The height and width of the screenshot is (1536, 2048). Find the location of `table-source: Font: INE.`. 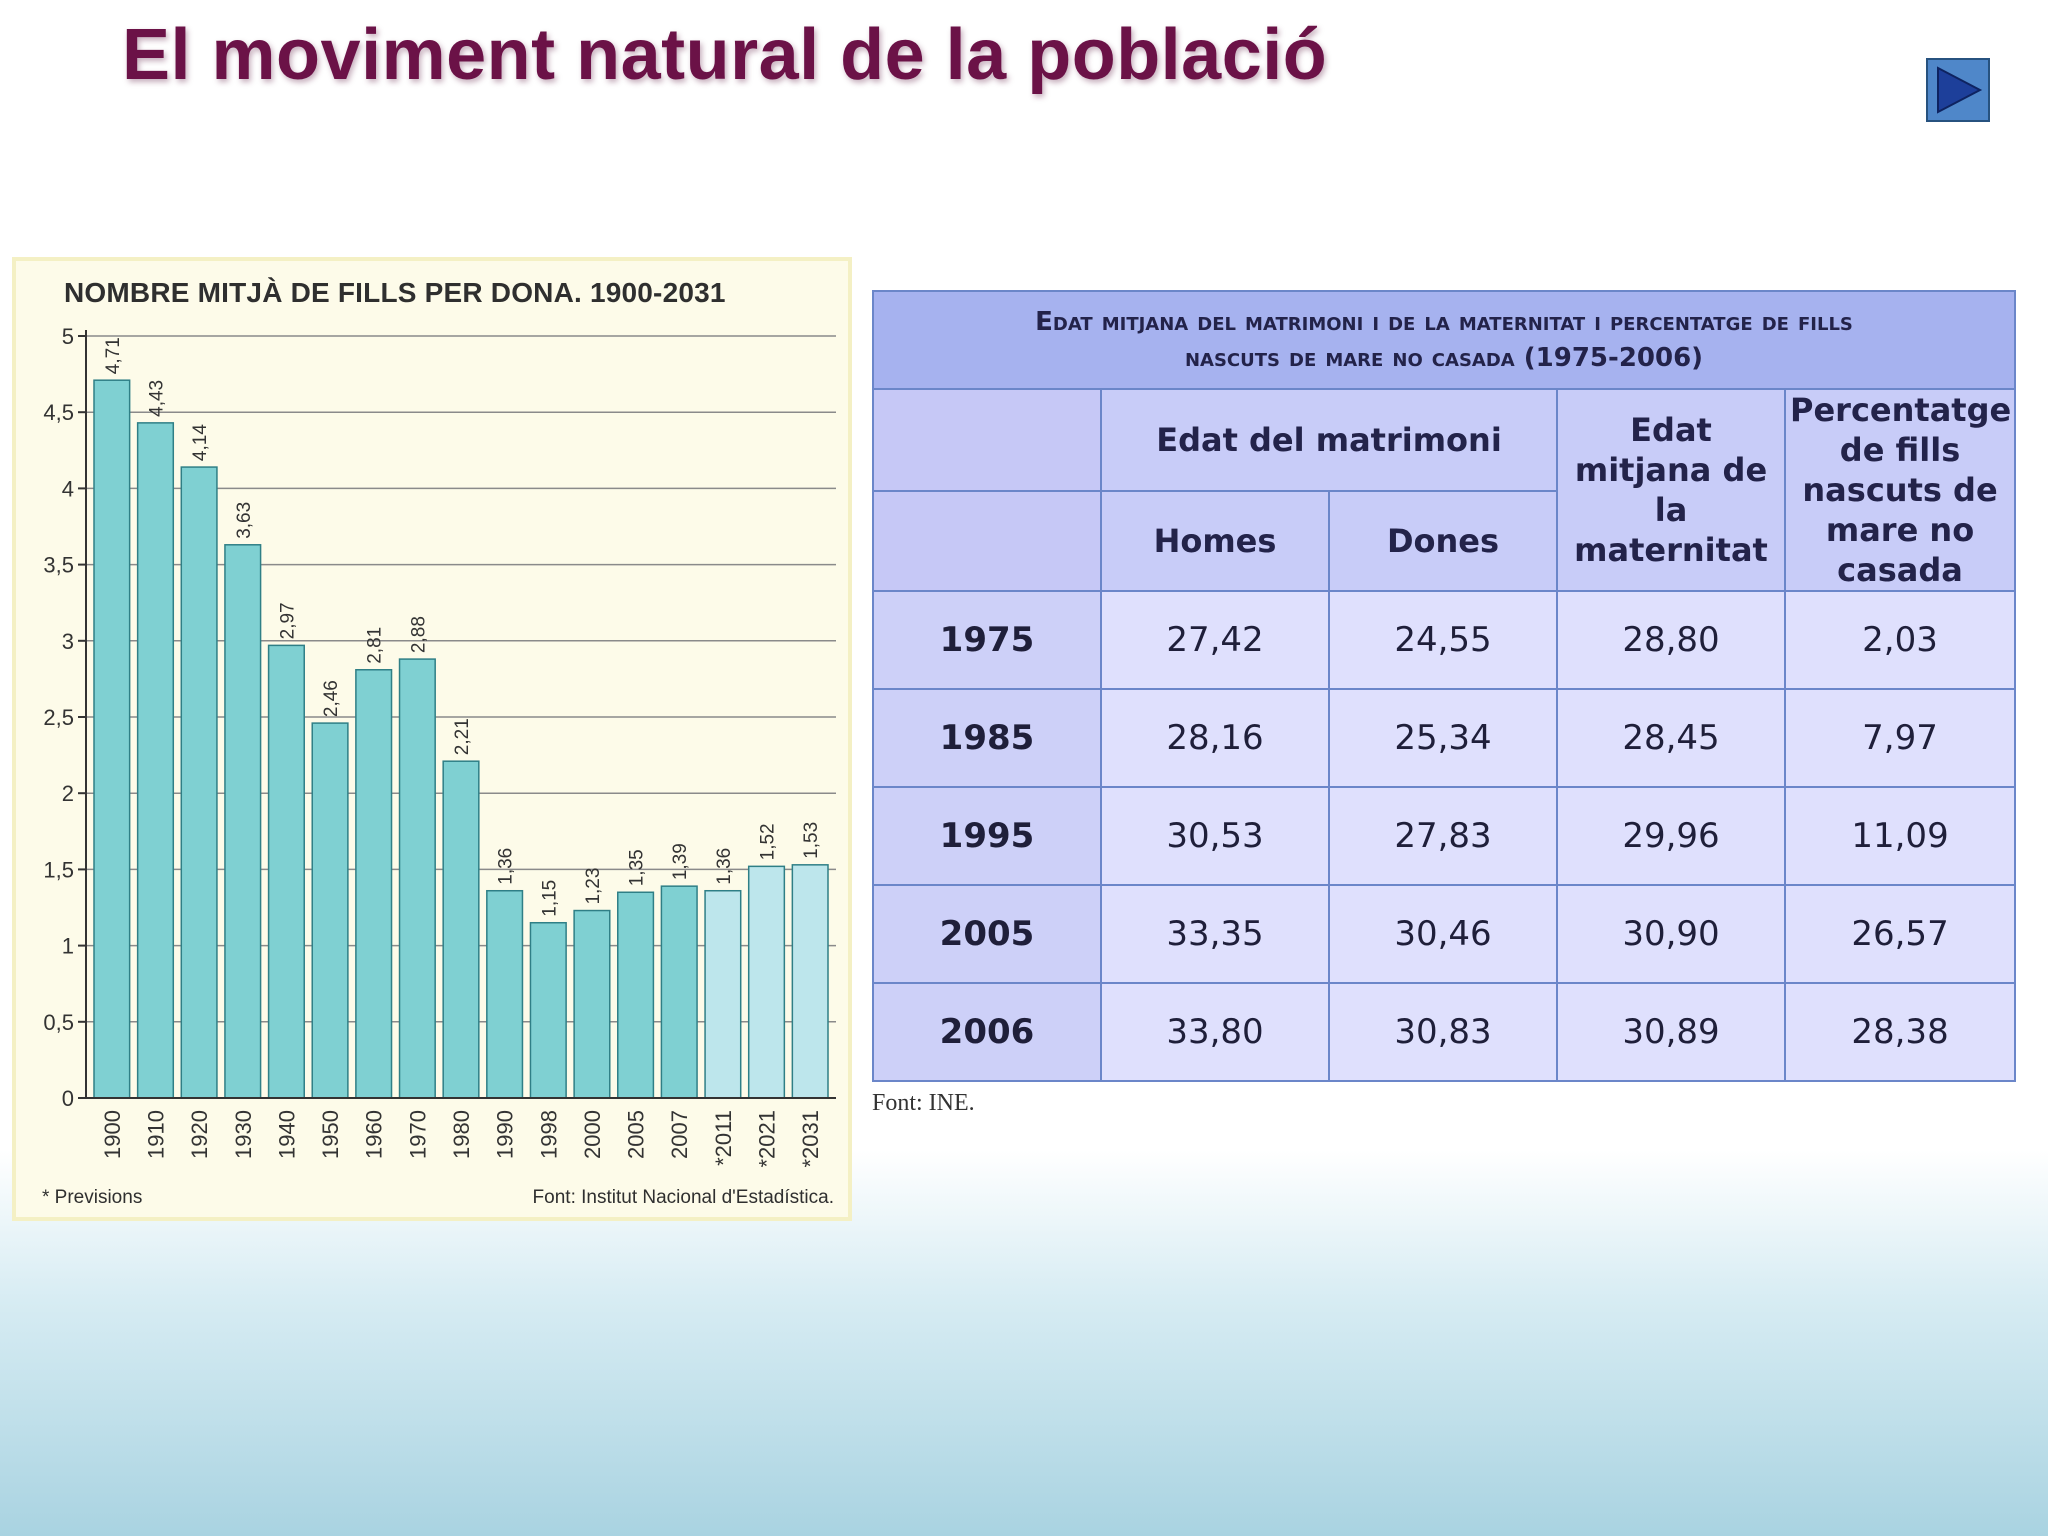

table-source: Font: INE. is located at coordinates (923, 1103).